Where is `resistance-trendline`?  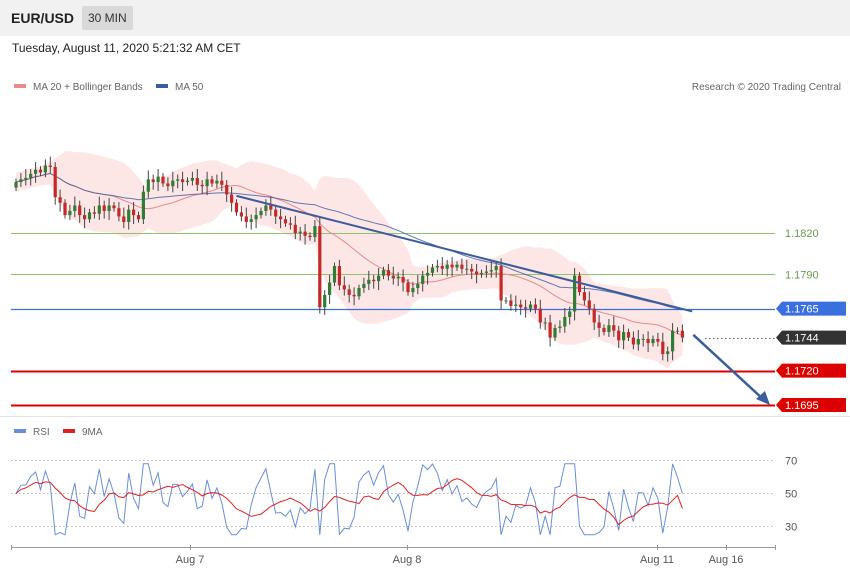 resistance-trendline is located at coordinates (464, 253).